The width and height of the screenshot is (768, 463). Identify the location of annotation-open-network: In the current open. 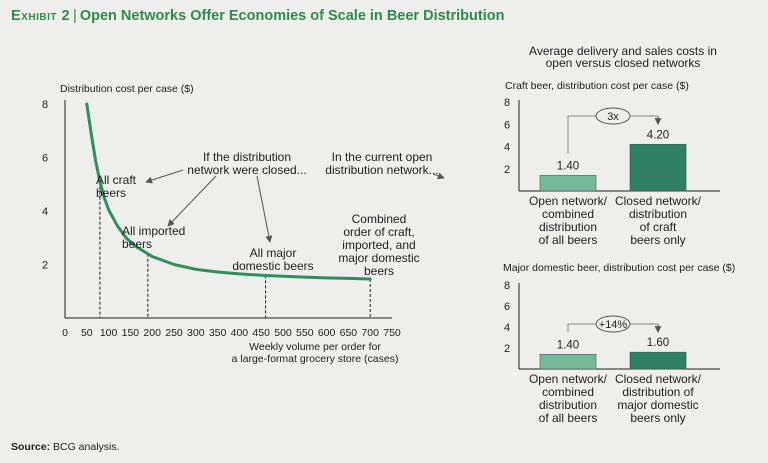
(382, 157).